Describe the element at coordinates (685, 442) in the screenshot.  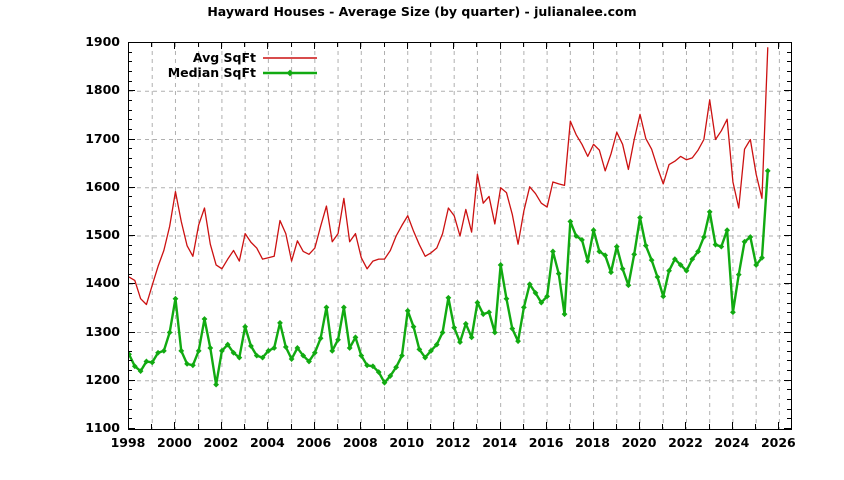
I see `x-axis-tick-label: 2022` at that location.